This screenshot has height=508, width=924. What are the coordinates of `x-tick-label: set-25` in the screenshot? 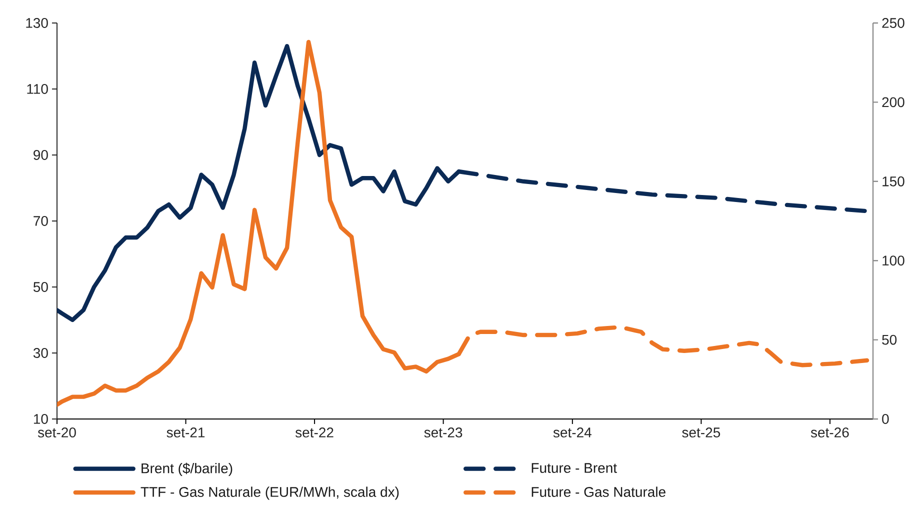 It's located at (701, 433).